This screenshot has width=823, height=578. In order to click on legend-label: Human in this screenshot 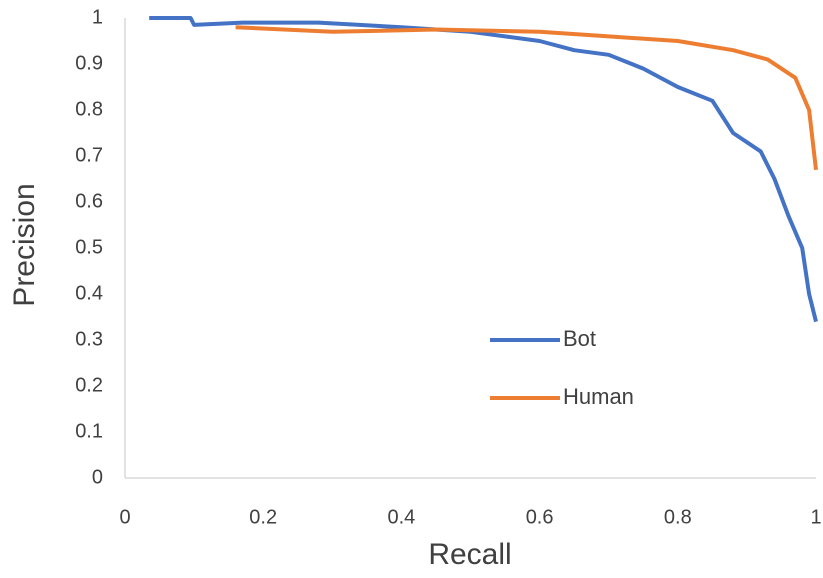, I will do `click(598, 396)`.